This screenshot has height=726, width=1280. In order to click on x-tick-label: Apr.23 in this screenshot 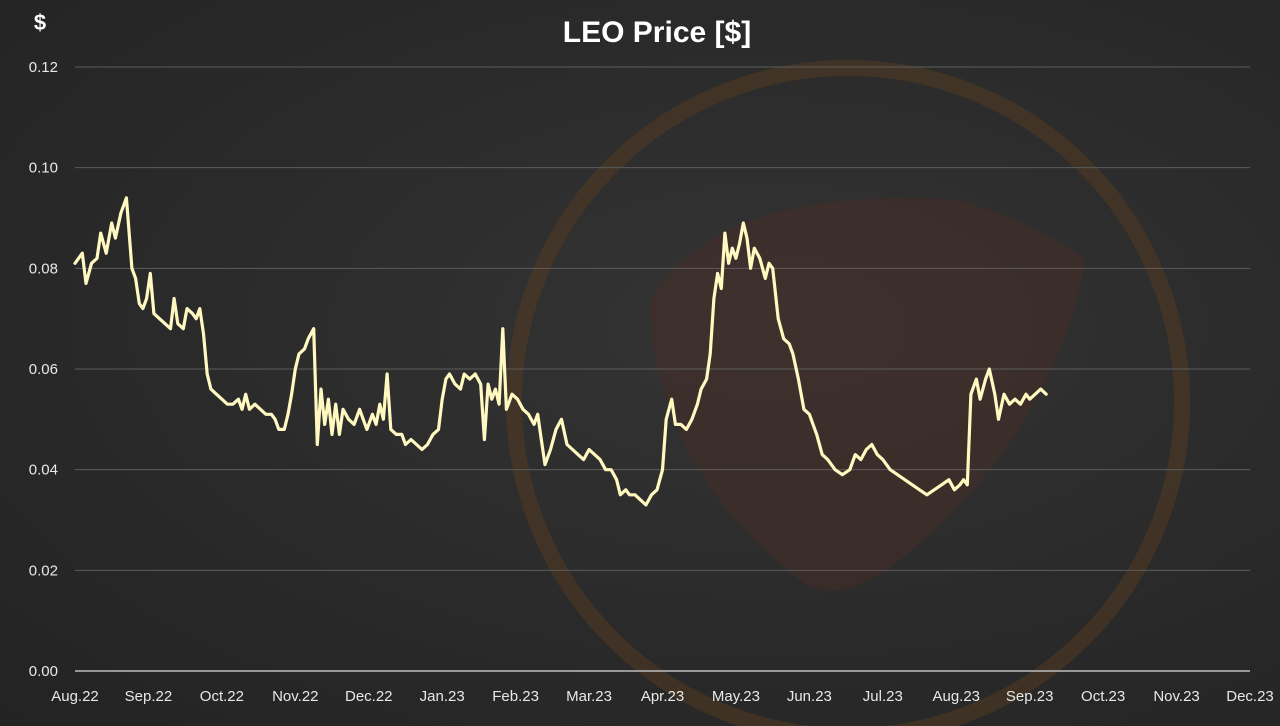, I will do `click(662, 696)`.